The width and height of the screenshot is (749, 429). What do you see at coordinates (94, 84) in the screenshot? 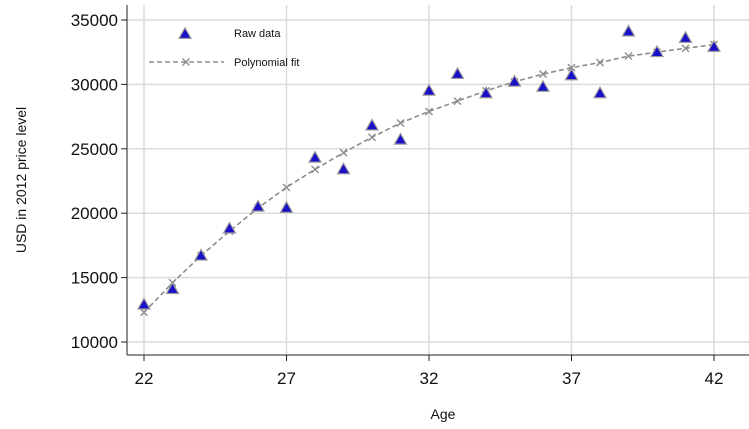
I see `y-tick-label: 30000` at bounding box center [94, 84].